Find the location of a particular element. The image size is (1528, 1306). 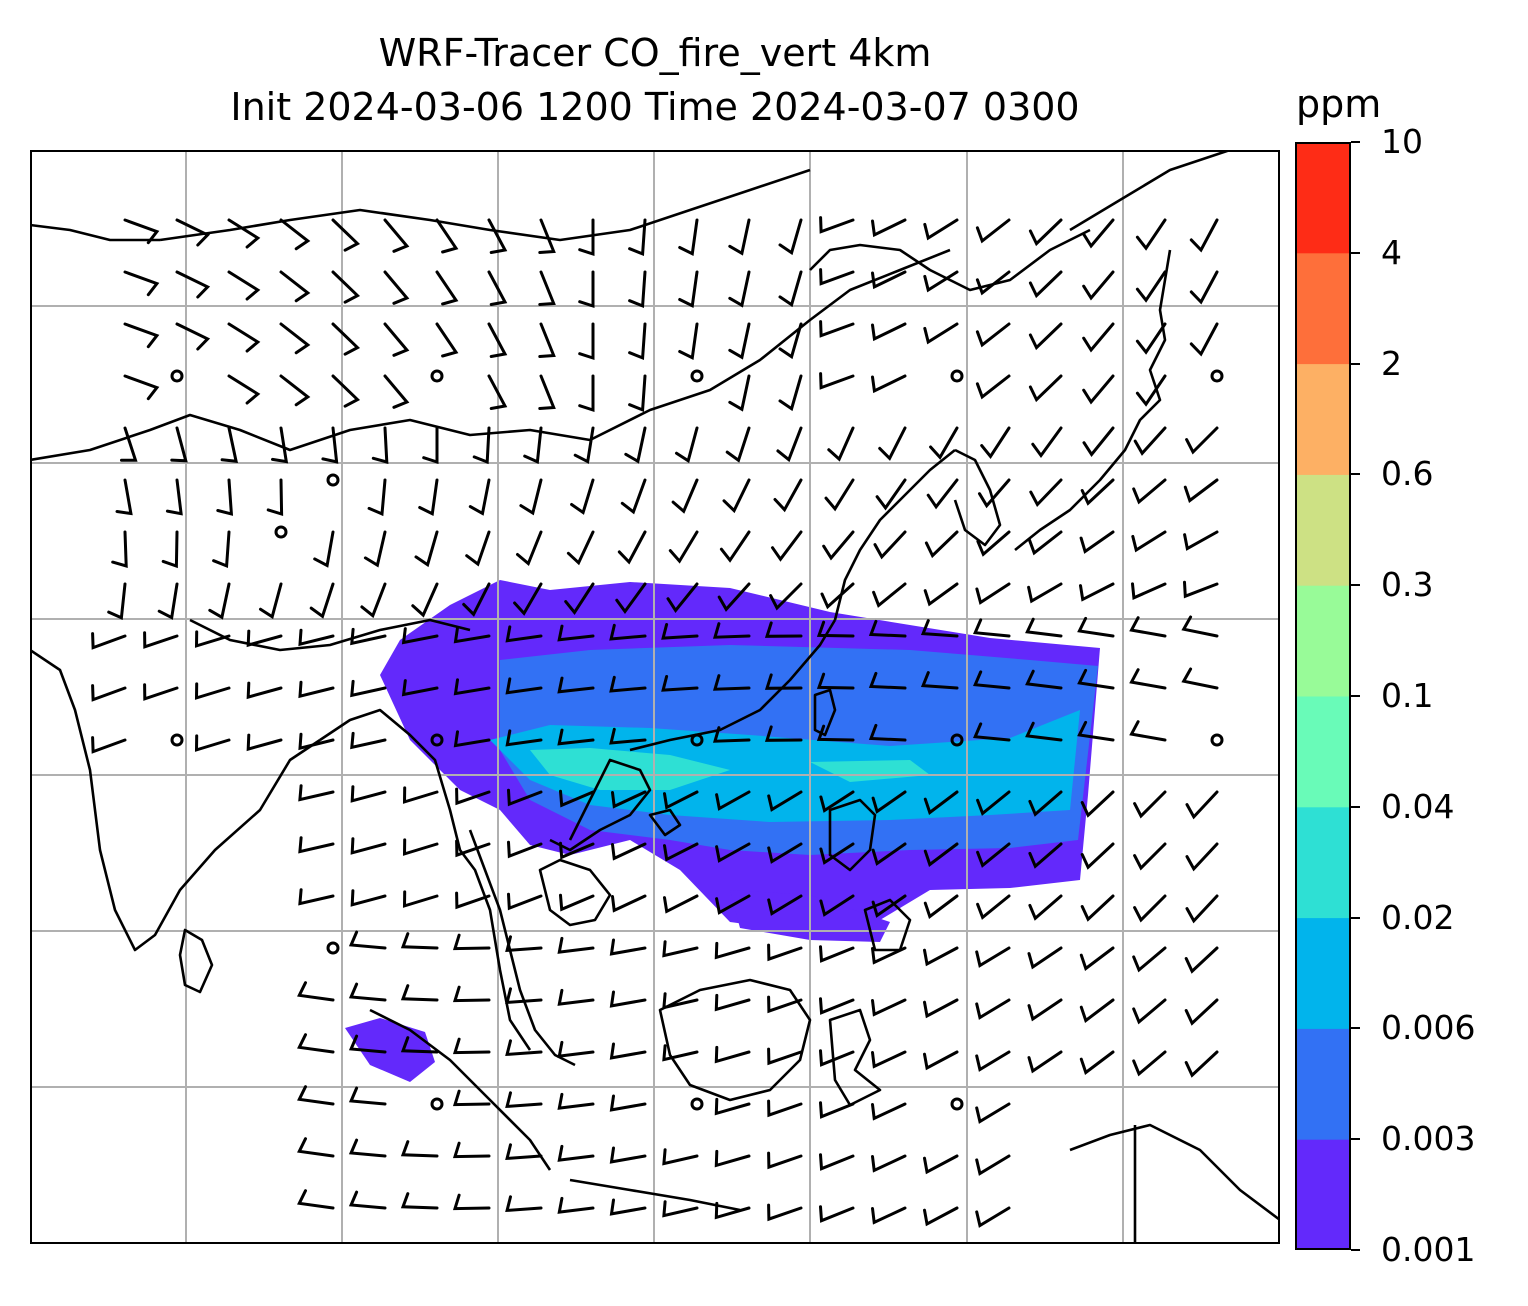

colorbar-tick-label: 0.6 is located at coordinates (1407, 474).